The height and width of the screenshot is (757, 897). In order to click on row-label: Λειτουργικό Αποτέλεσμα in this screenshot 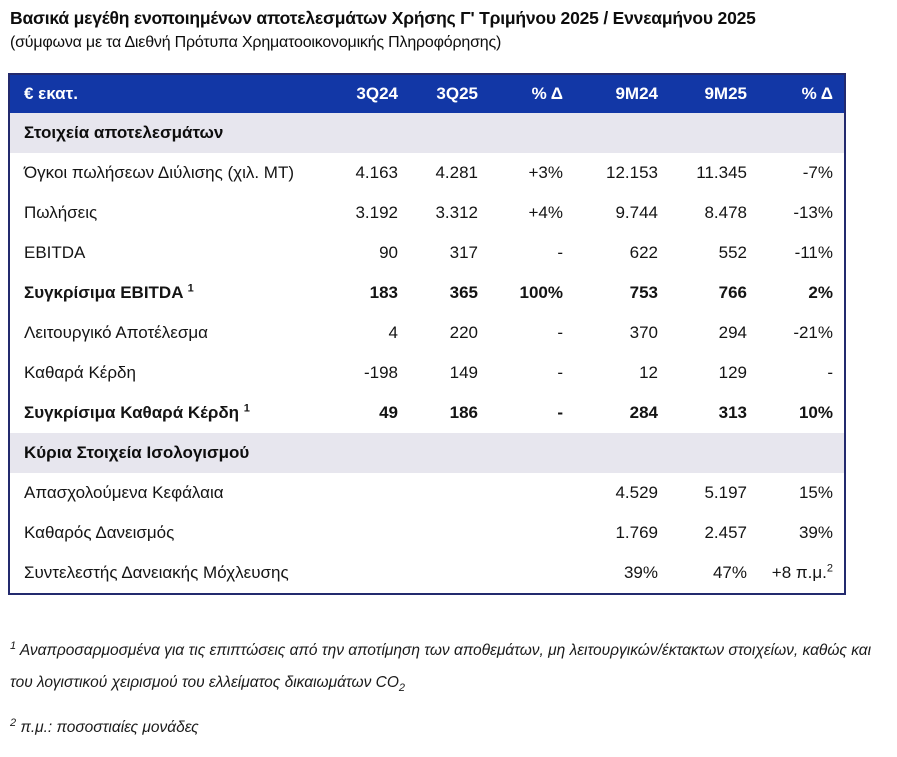, I will do `click(116, 332)`.